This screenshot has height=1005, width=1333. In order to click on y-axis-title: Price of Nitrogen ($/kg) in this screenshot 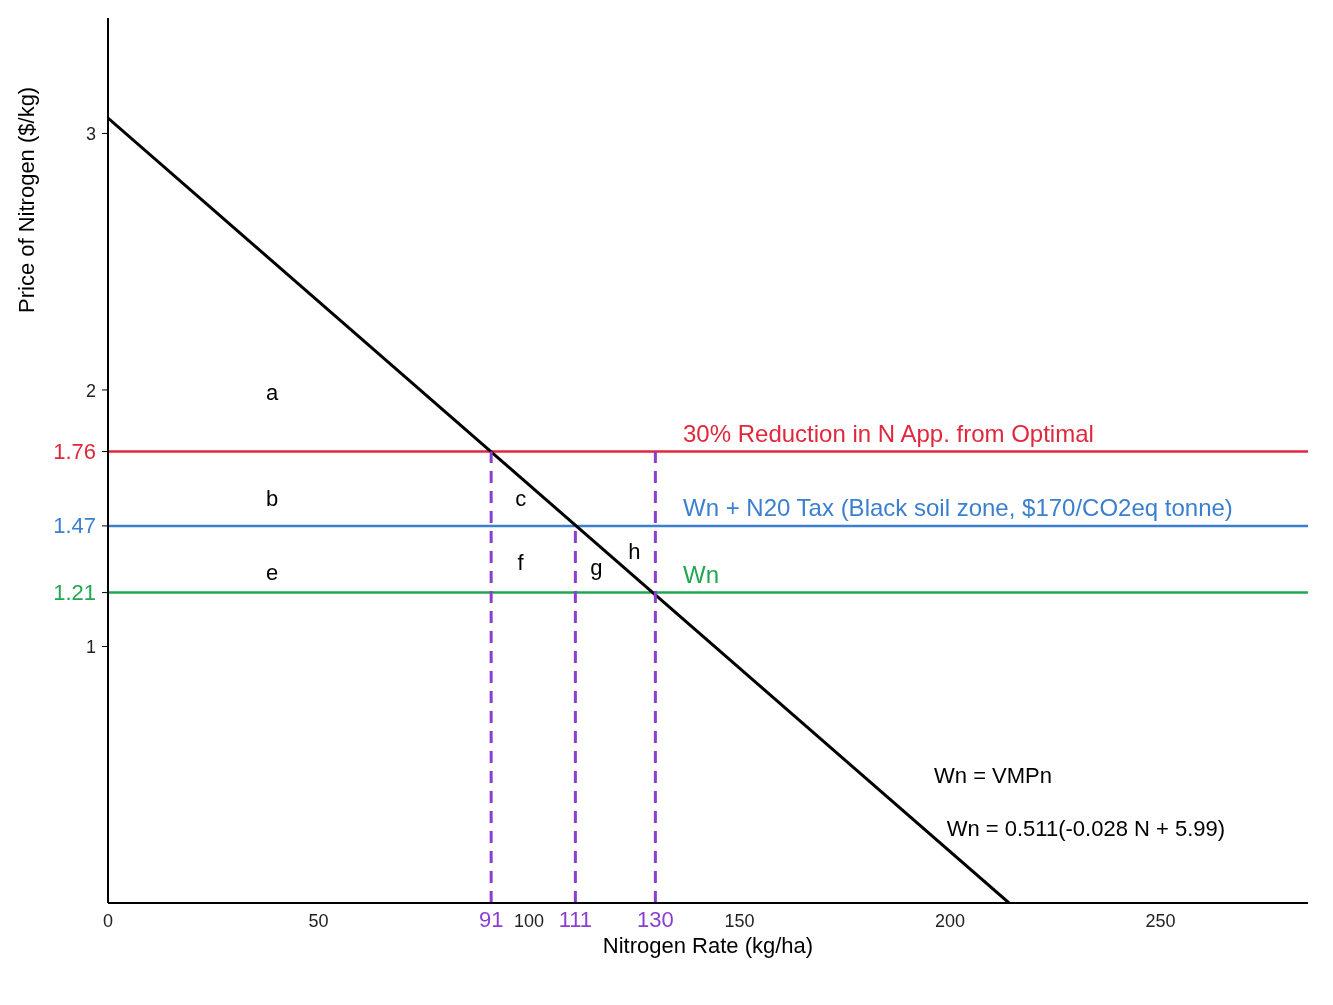, I will do `click(26, 199)`.